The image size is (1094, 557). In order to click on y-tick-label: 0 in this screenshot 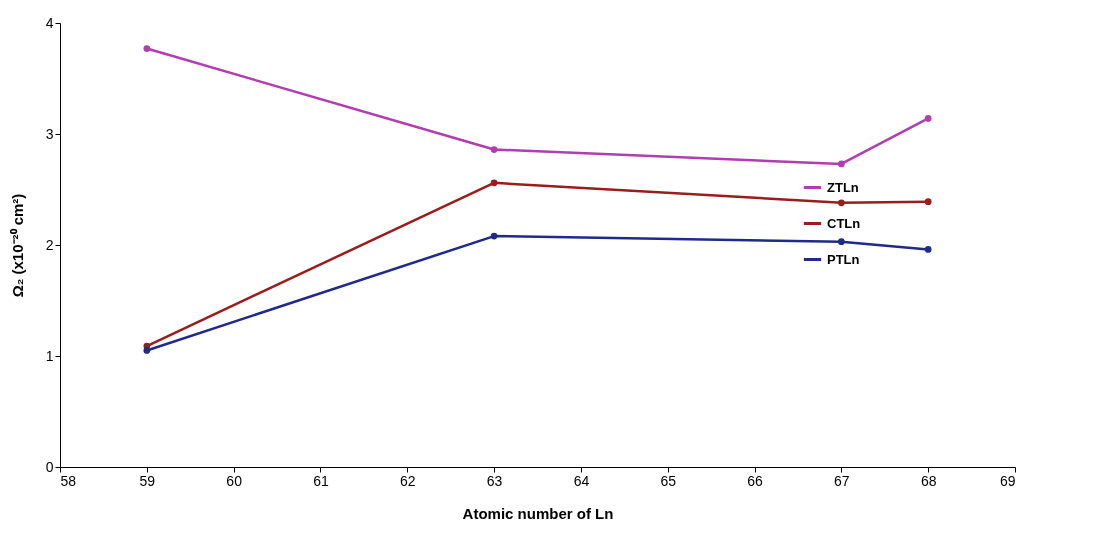, I will do `click(49, 466)`.